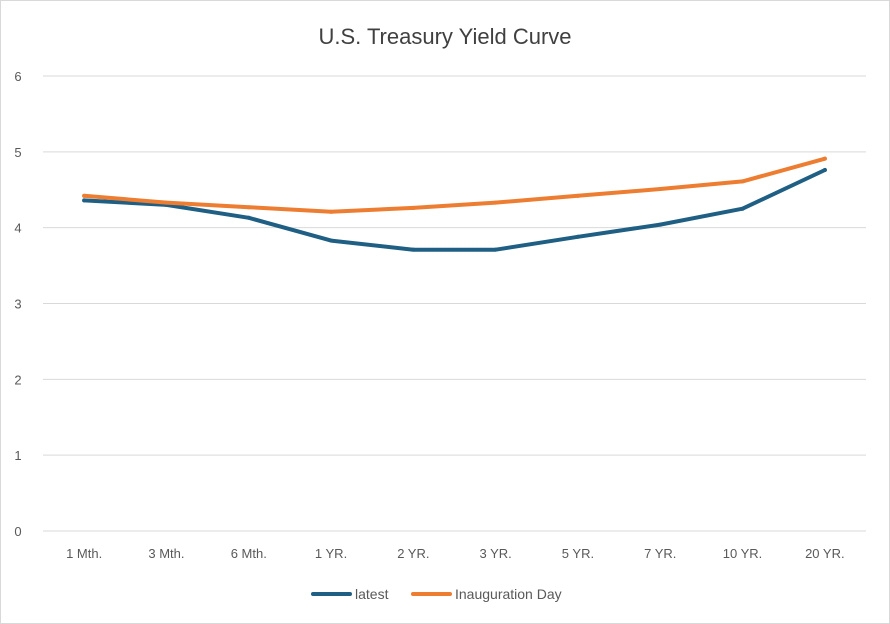 The width and height of the screenshot is (890, 624). What do you see at coordinates (17, 152) in the screenshot?
I see `y-tick-label: 5` at bounding box center [17, 152].